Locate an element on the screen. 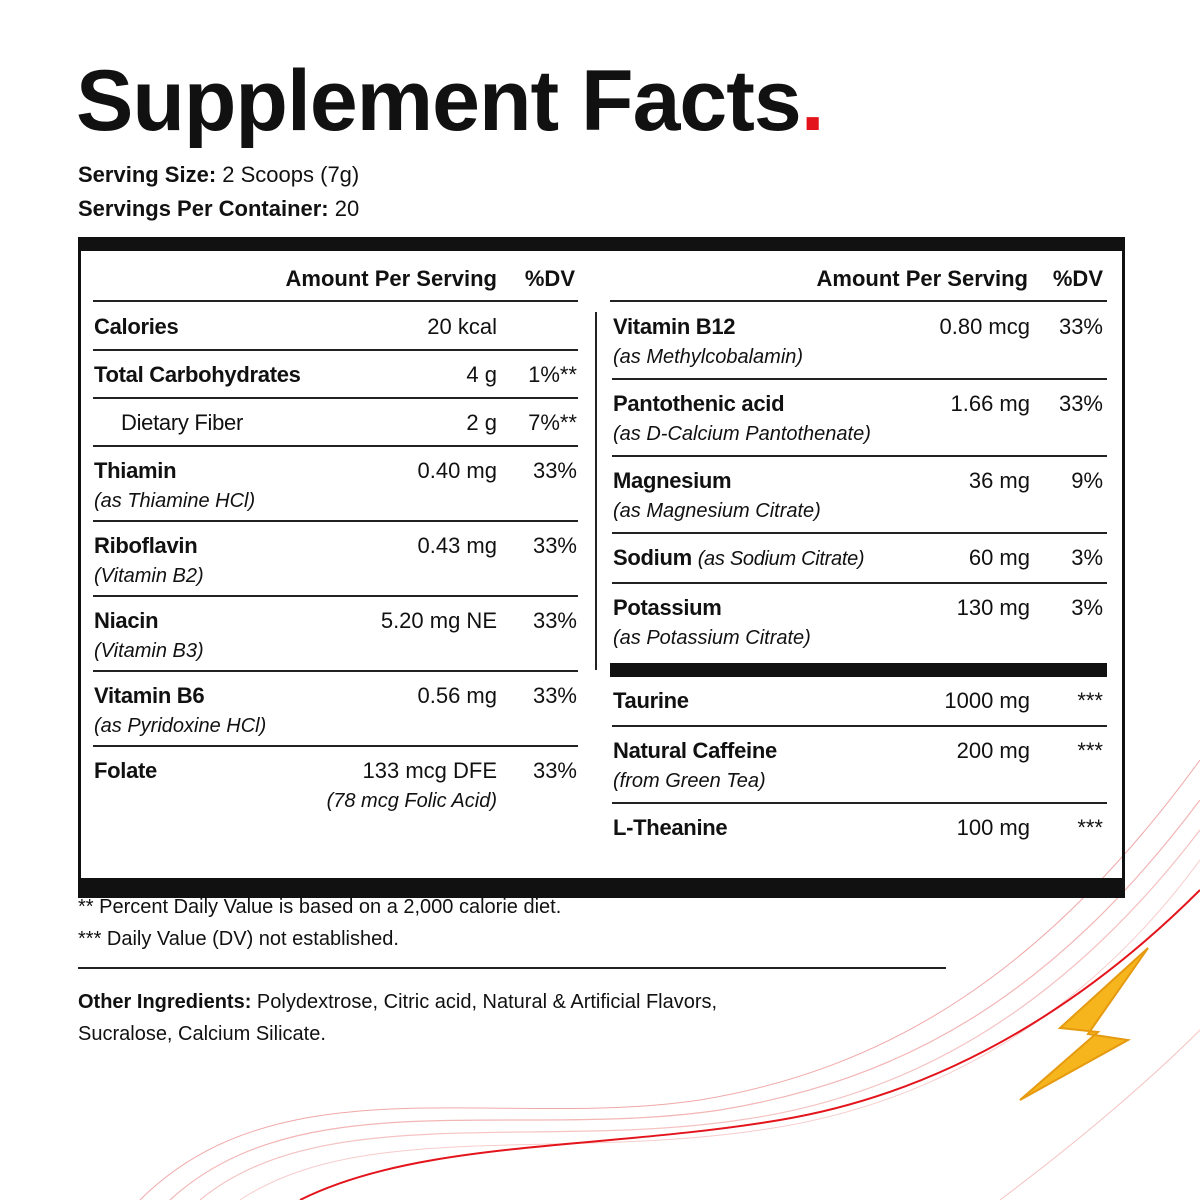 The width and height of the screenshot is (1200, 1200). amount-note: (78 mcg Folic Acid) is located at coordinates (411, 801).